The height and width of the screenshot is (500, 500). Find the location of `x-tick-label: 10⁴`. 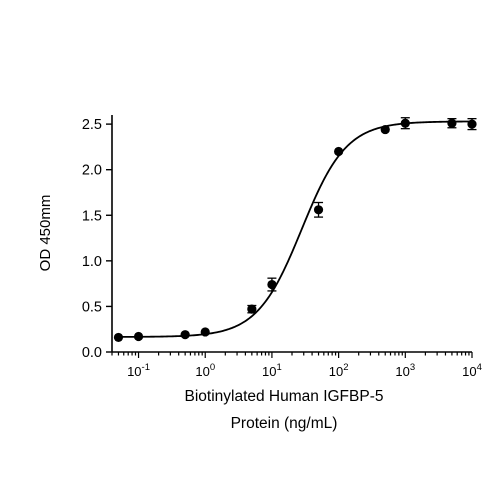

x-tick-label: 10⁴ is located at coordinates (472, 370).